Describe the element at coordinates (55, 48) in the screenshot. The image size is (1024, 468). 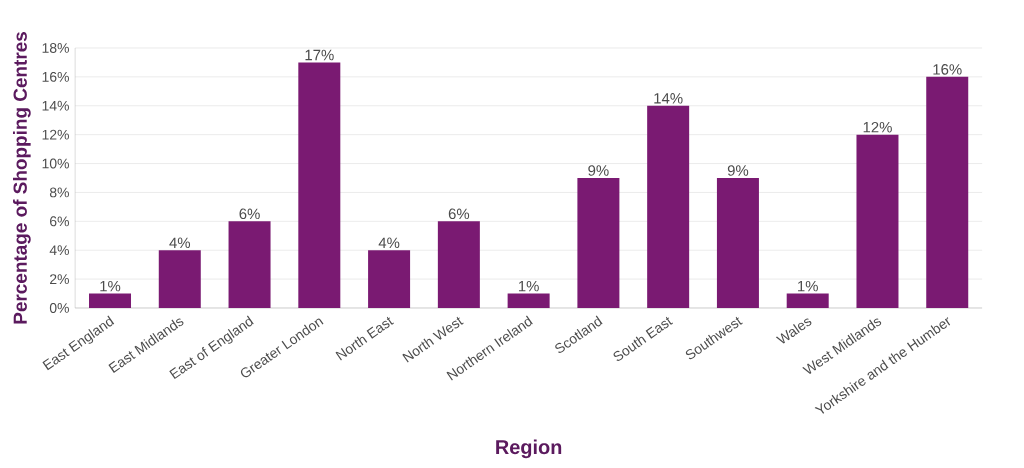
I see `y-tick-label: 18%` at that location.